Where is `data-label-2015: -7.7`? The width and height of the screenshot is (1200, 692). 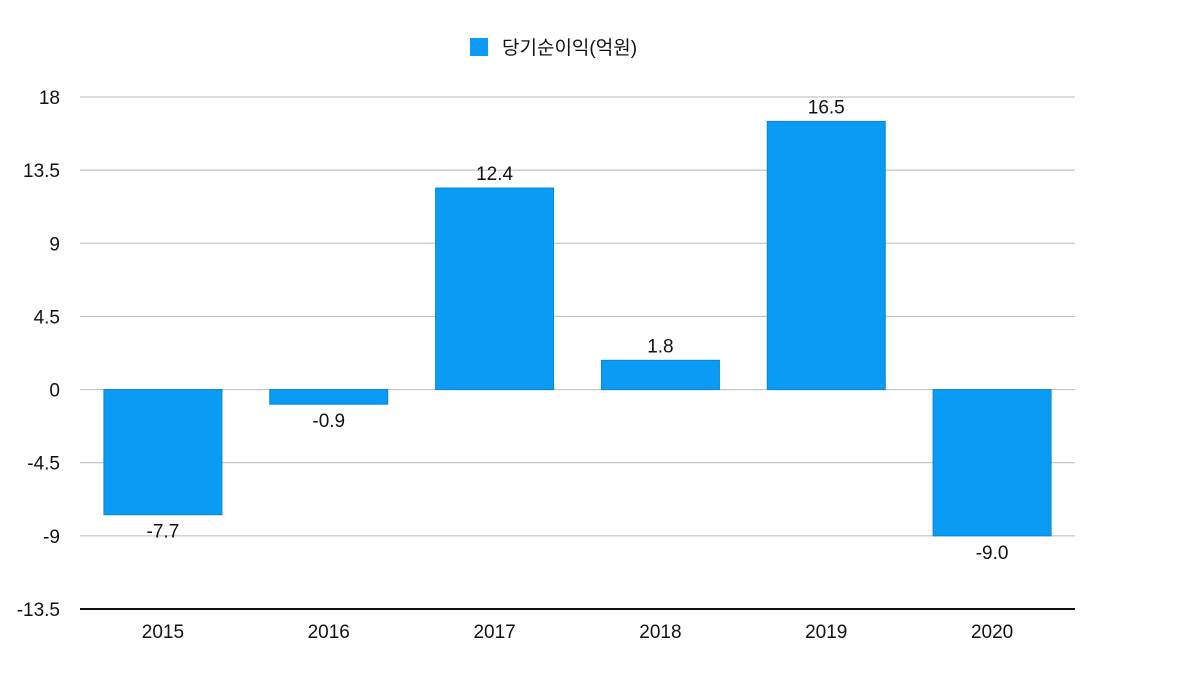
data-label-2015: -7.7 is located at coordinates (163, 532).